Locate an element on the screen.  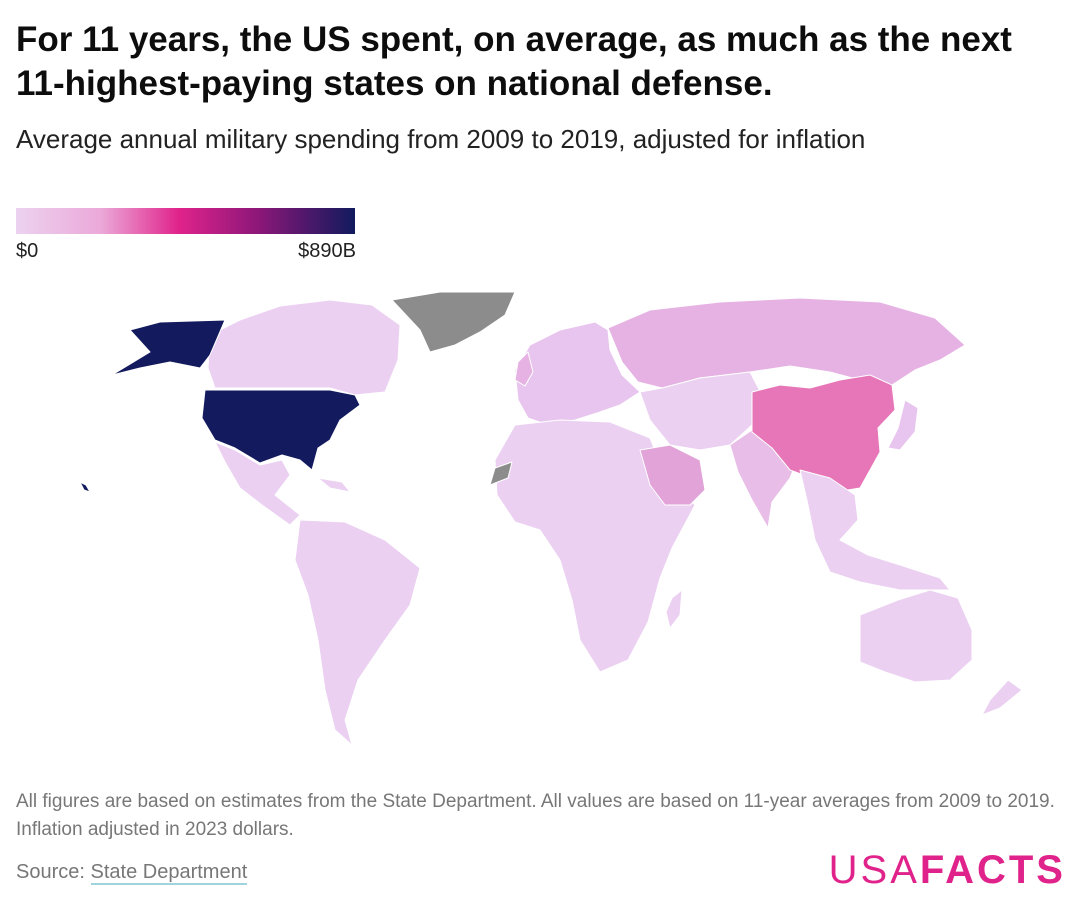
region-south-america is located at coordinates (357, 632).